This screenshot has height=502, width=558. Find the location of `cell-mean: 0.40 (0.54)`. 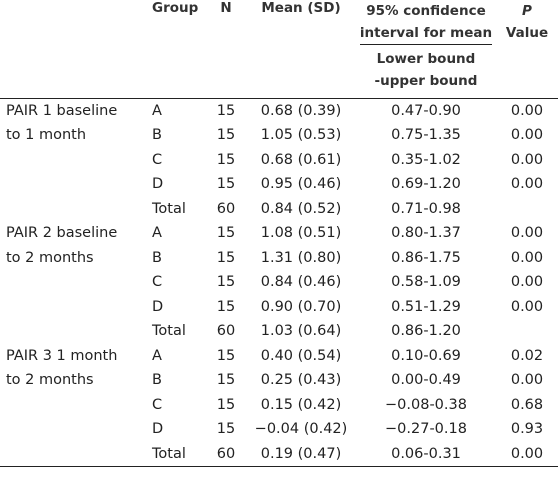

cell-mean: 0.40 (0.54) is located at coordinates (301, 355).